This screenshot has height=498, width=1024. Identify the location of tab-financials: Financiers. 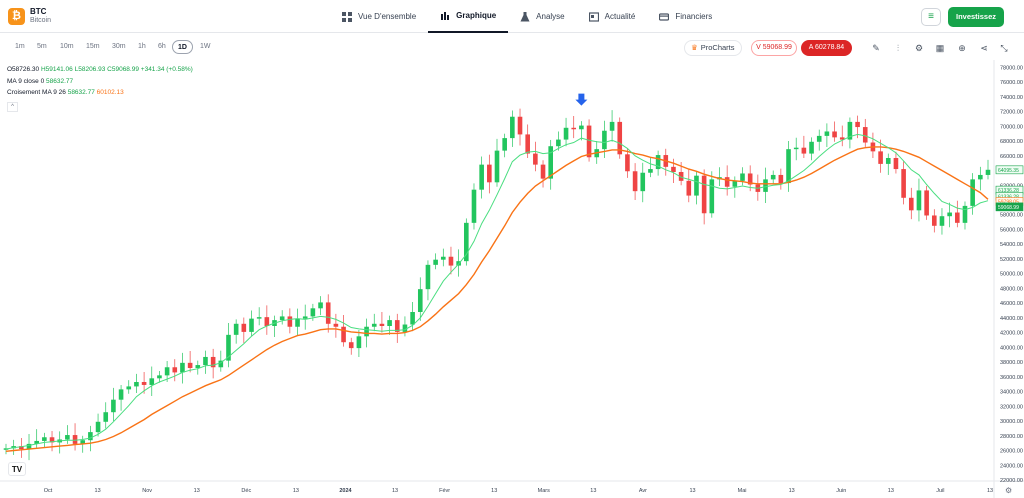
(685, 16).